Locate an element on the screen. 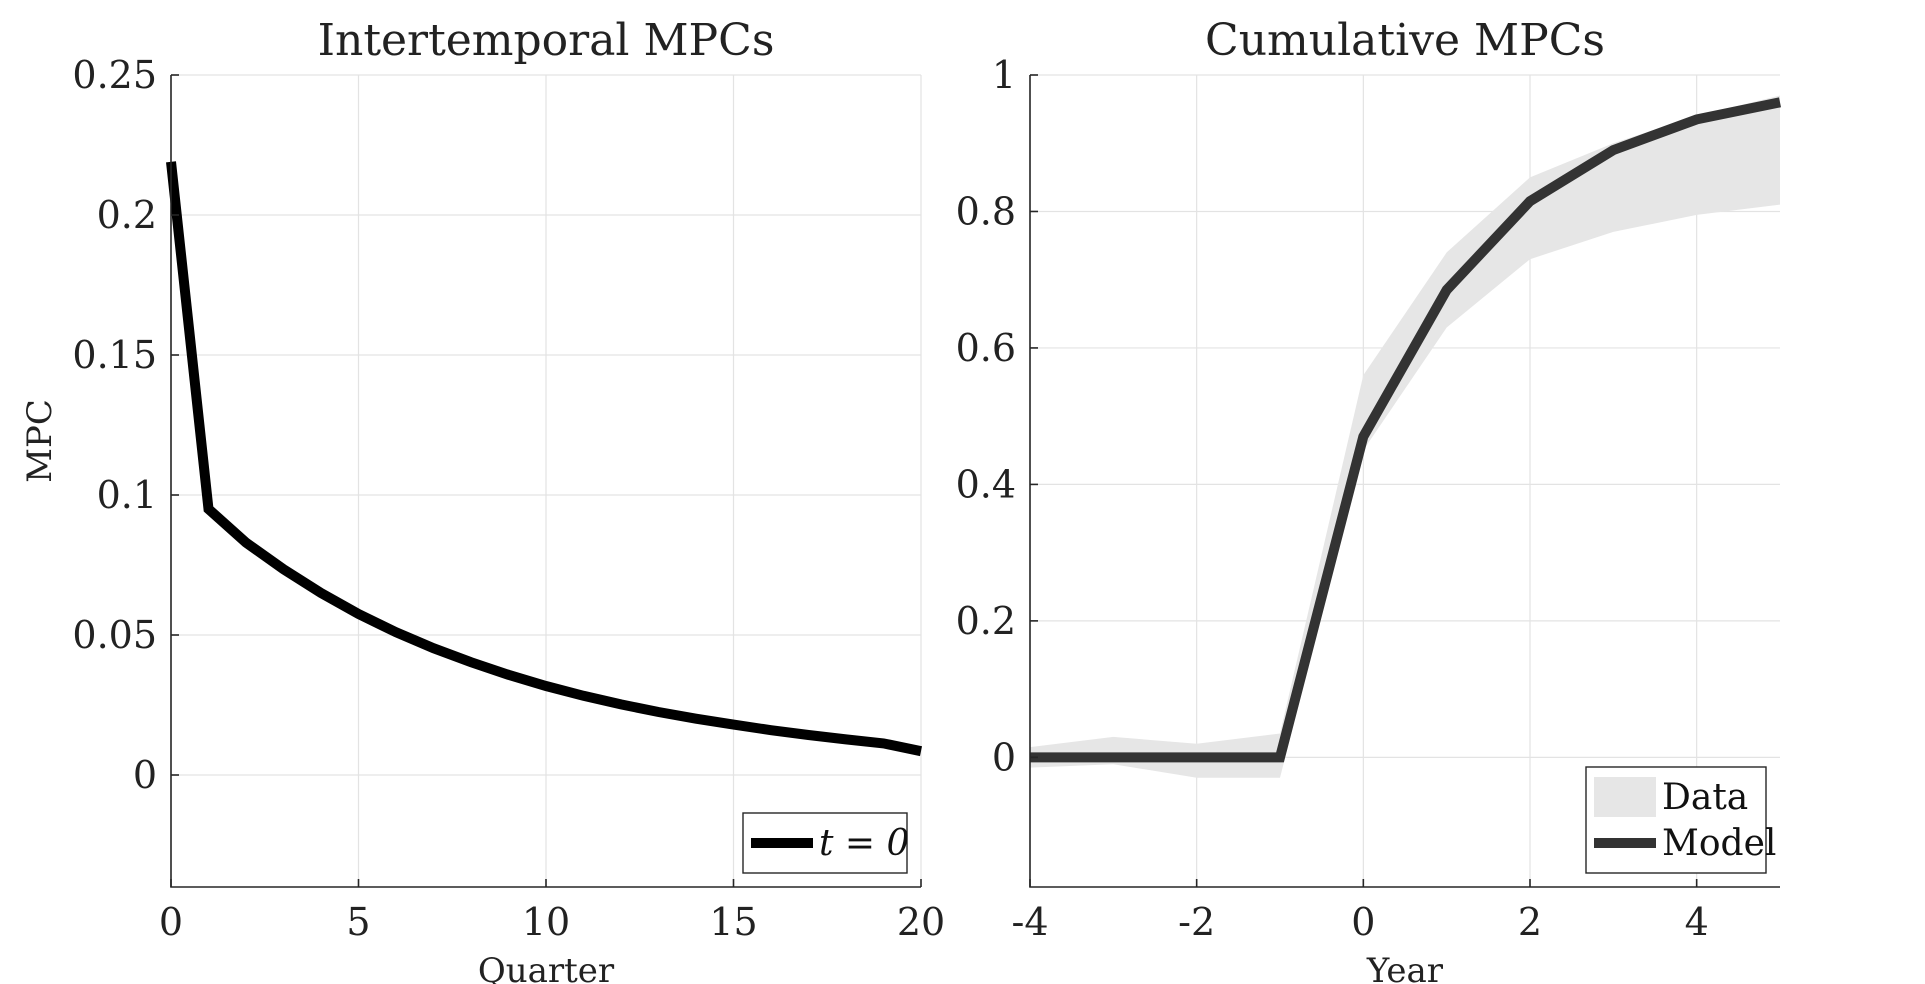 The image size is (1925, 984). y-tick-label: 1 is located at coordinates (1004, 75).